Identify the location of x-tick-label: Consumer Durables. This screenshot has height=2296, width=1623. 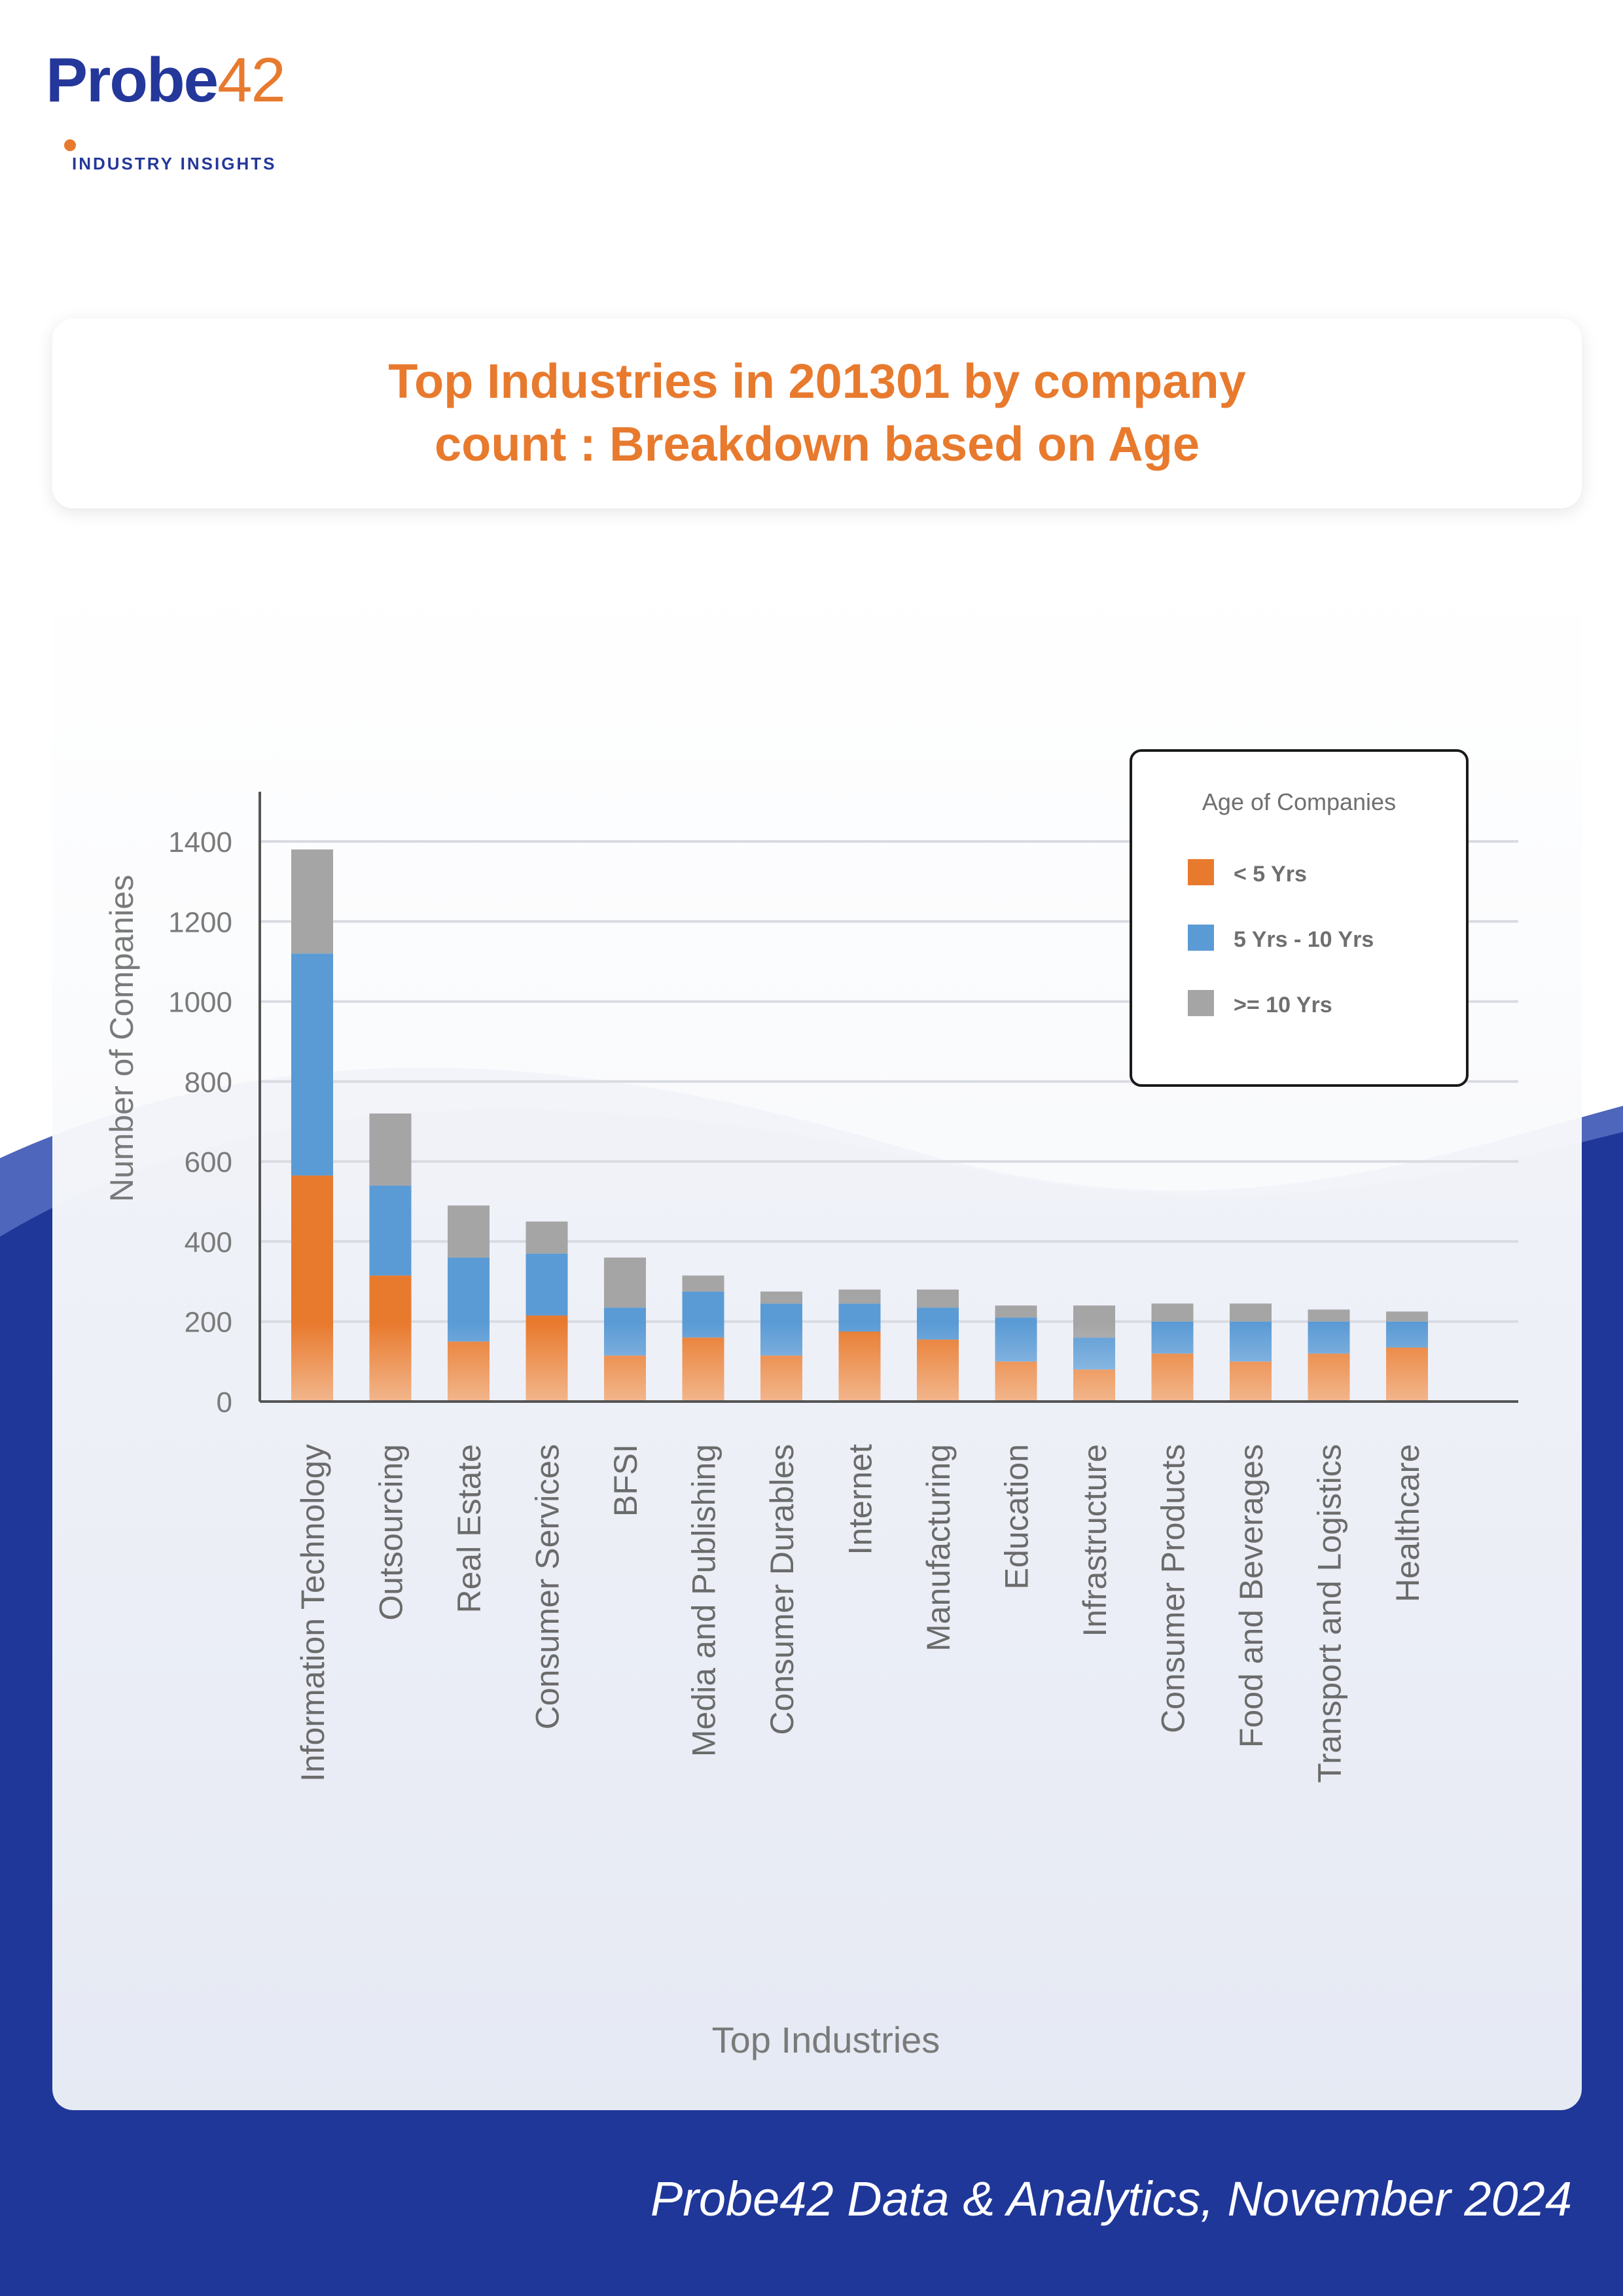
(782, 1589).